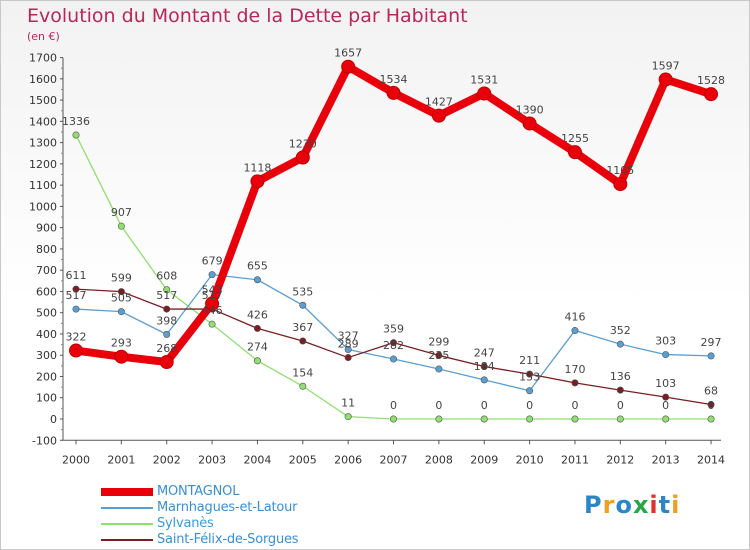 The width and height of the screenshot is (750, 550). Describe the element at coordinates (257, 347) in the screenshot. I see `data-label: 274` at that location.